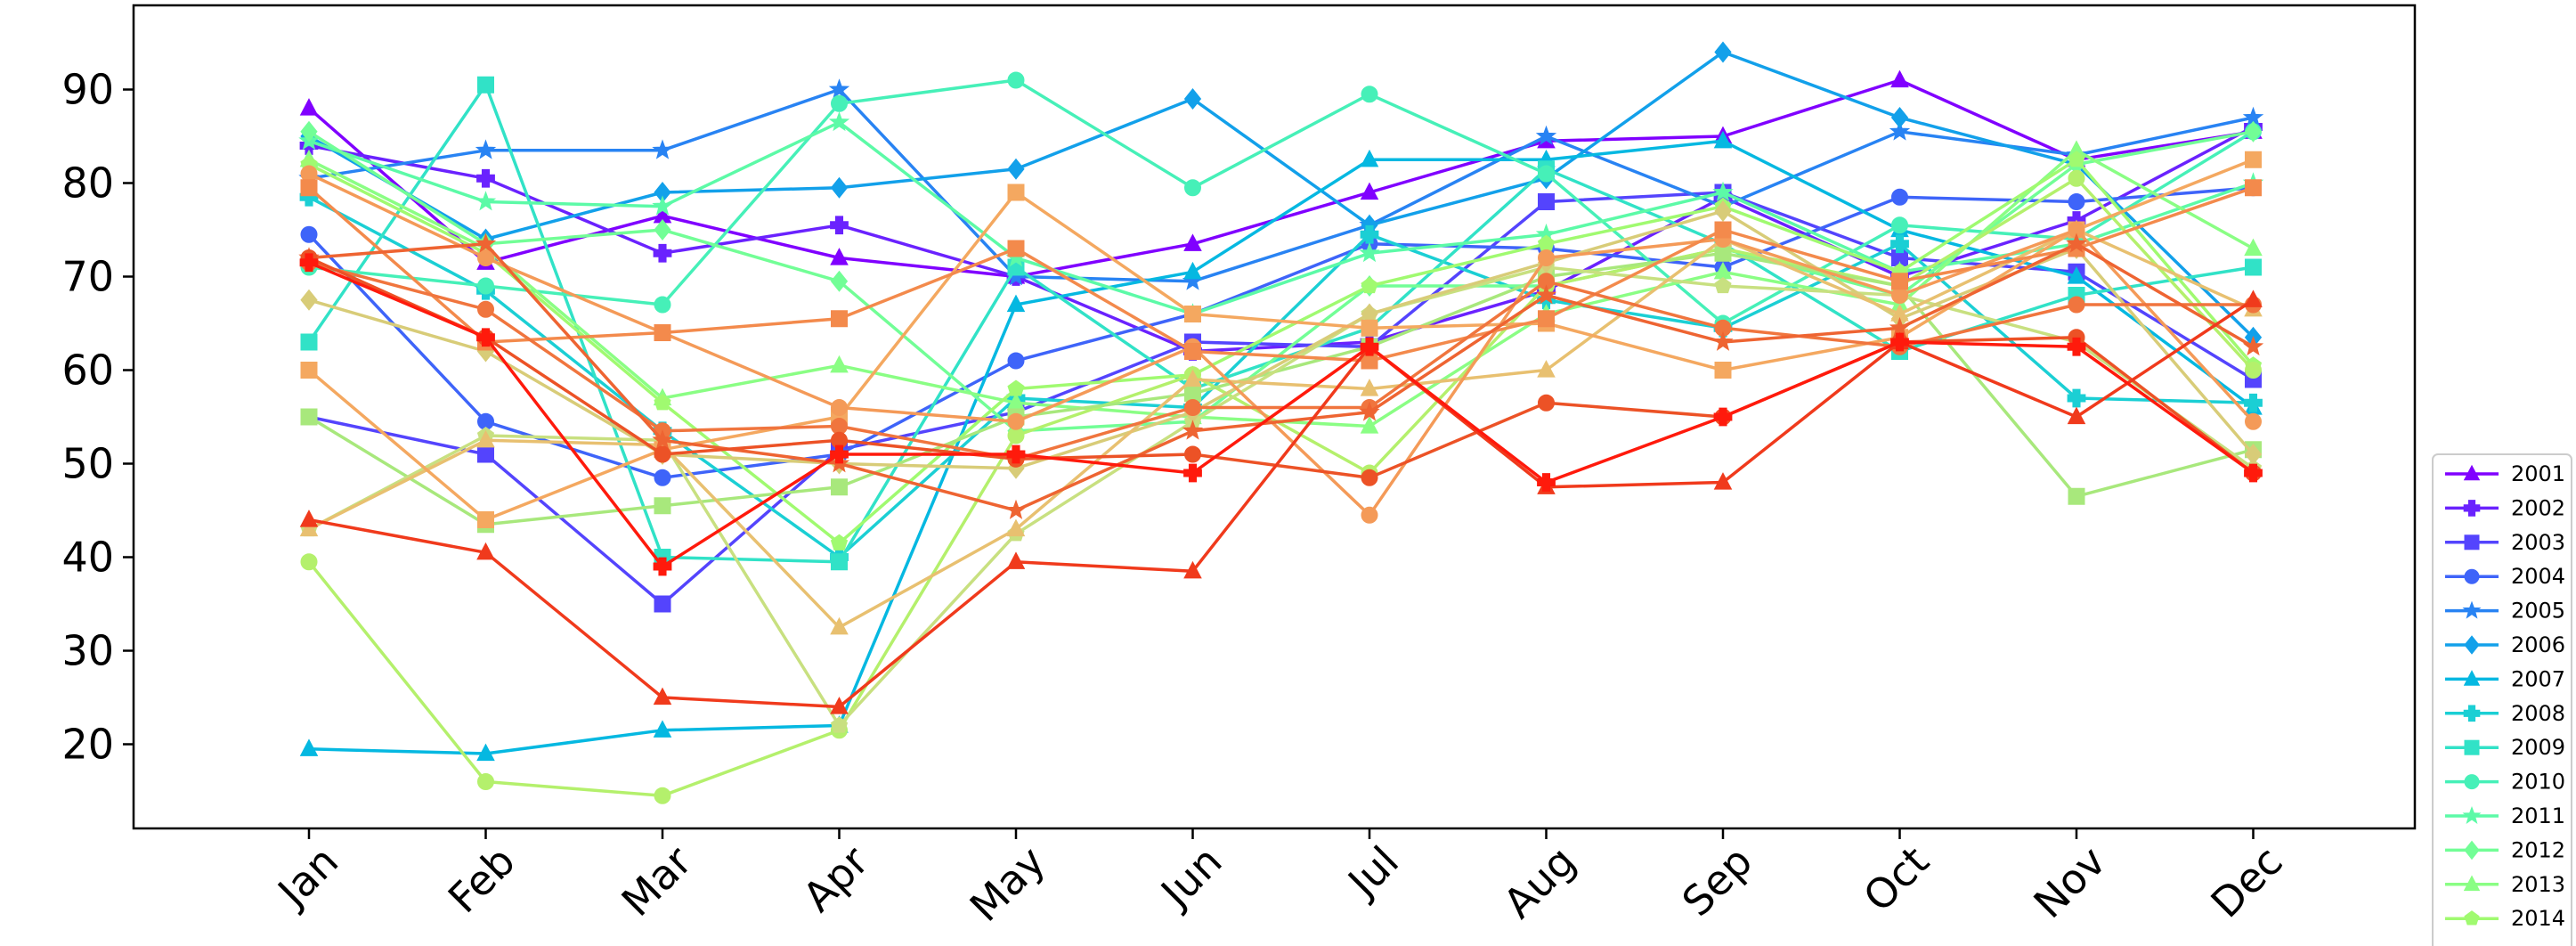 The height and width of the screenshot is (946, 2576). What do you see at coordinates (2505, 611) in the screenshot?
I see `legend-entry-2005: 2005` at bounding box center [2505, 611].